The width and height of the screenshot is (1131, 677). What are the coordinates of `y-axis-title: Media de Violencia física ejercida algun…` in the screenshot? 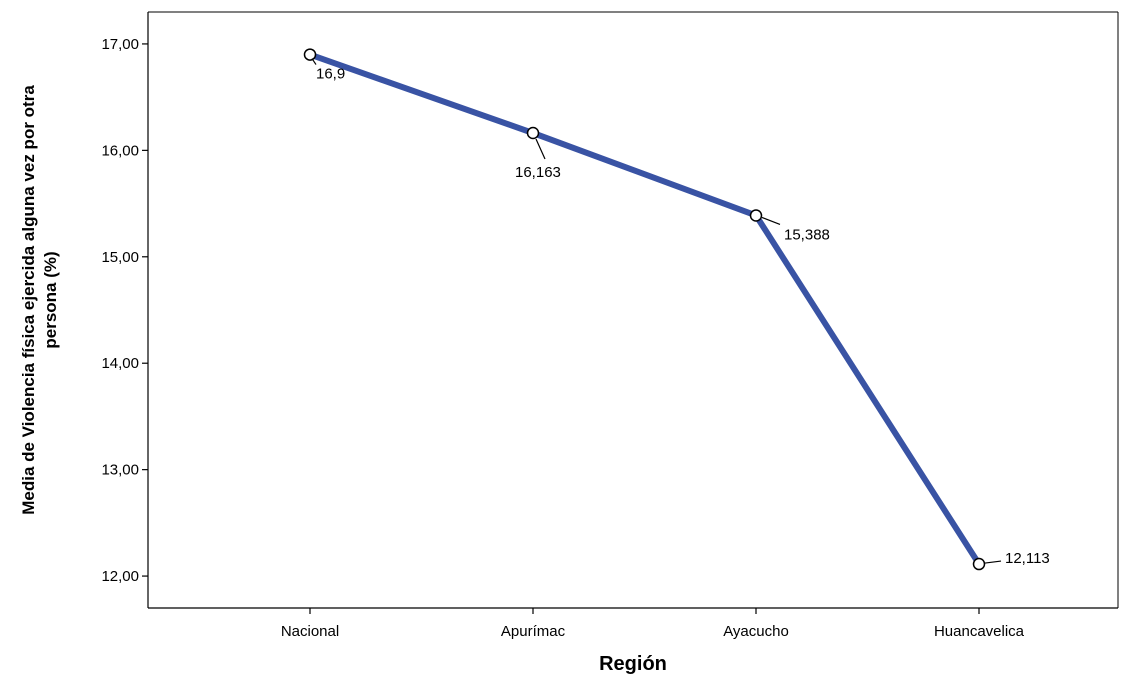 It's located at (39, 300).